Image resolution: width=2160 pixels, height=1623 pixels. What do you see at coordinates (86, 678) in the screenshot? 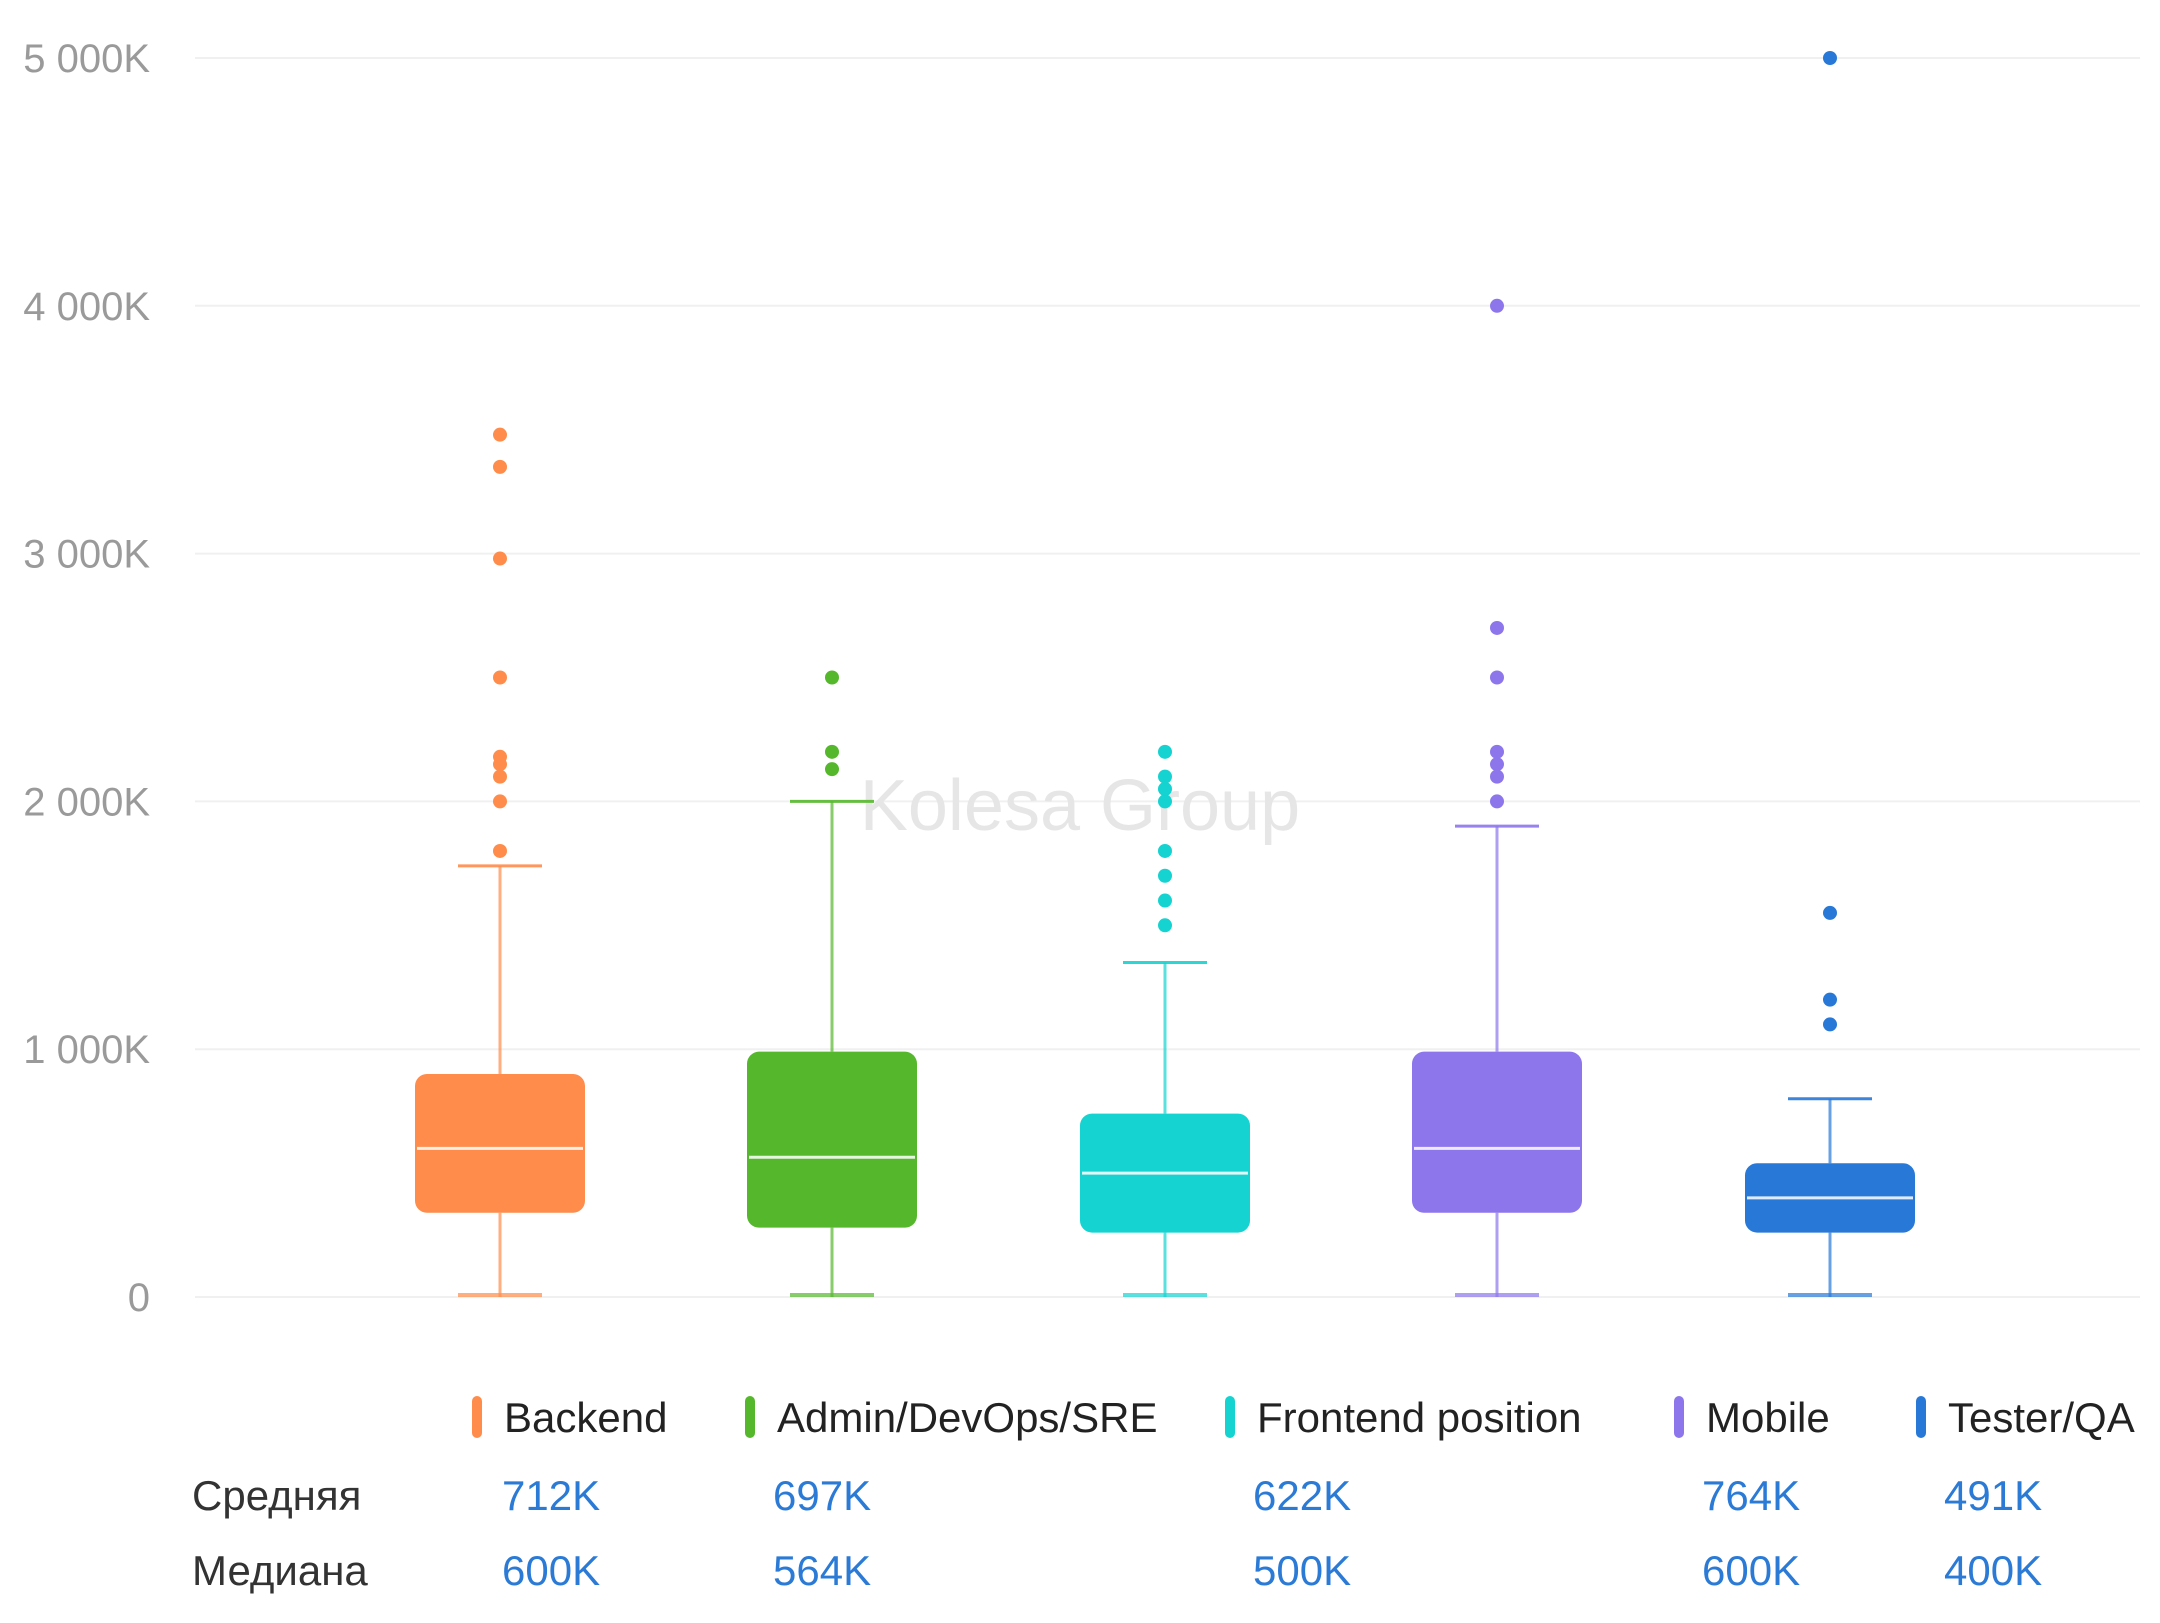
I see `y-axis-tick-labels: 0 1 000K 2 000K 3 000K 4 000K 5 000K` at bounding box center [86, 678].